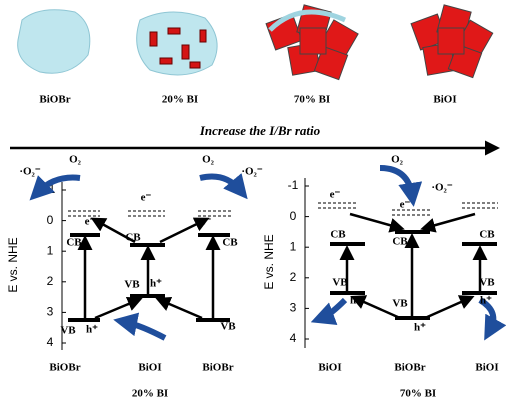 This screenshot has height=401, width=520. I want to click on sample-label: 70% BI, so click(312, 100).